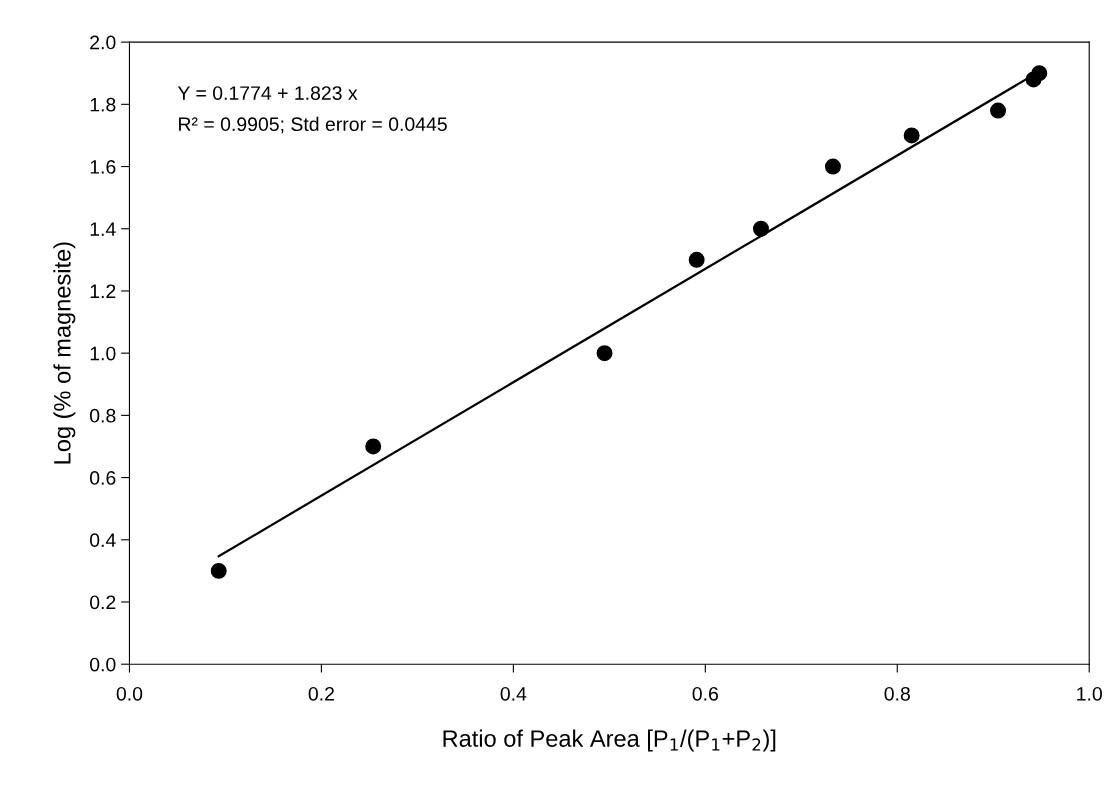  What do you see at coordinates (267, 93) in the screenshot?
I see `annotation: Y = 0.1774 + 1.823 x` at bounding box center [267, 93].